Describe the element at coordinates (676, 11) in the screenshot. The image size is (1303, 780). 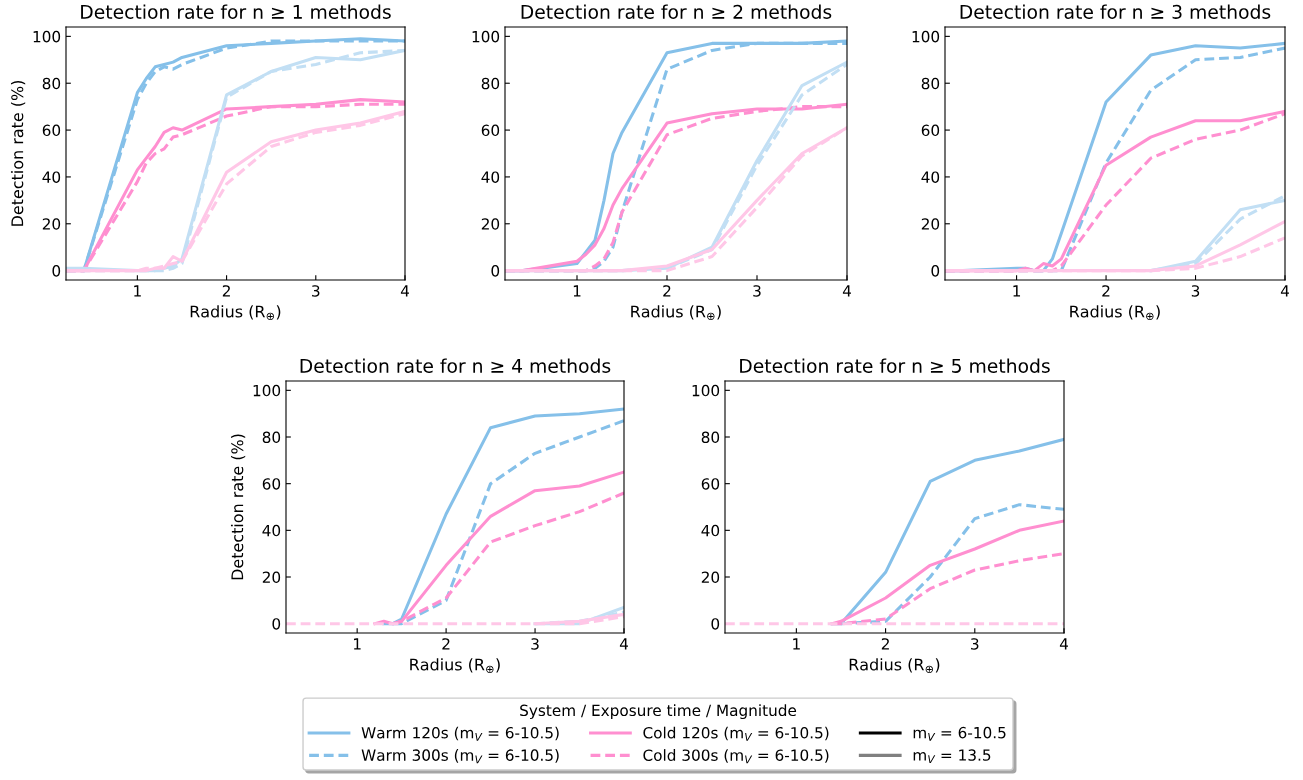
I see `chart-title: Detection rate for n ≥ 2 methods` at that location.